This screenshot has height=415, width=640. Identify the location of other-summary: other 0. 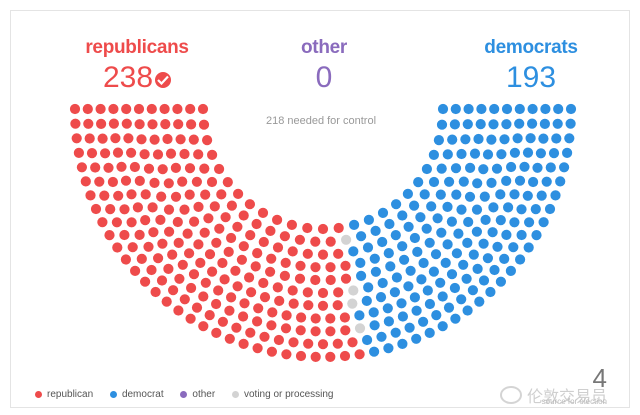
(324, 66).